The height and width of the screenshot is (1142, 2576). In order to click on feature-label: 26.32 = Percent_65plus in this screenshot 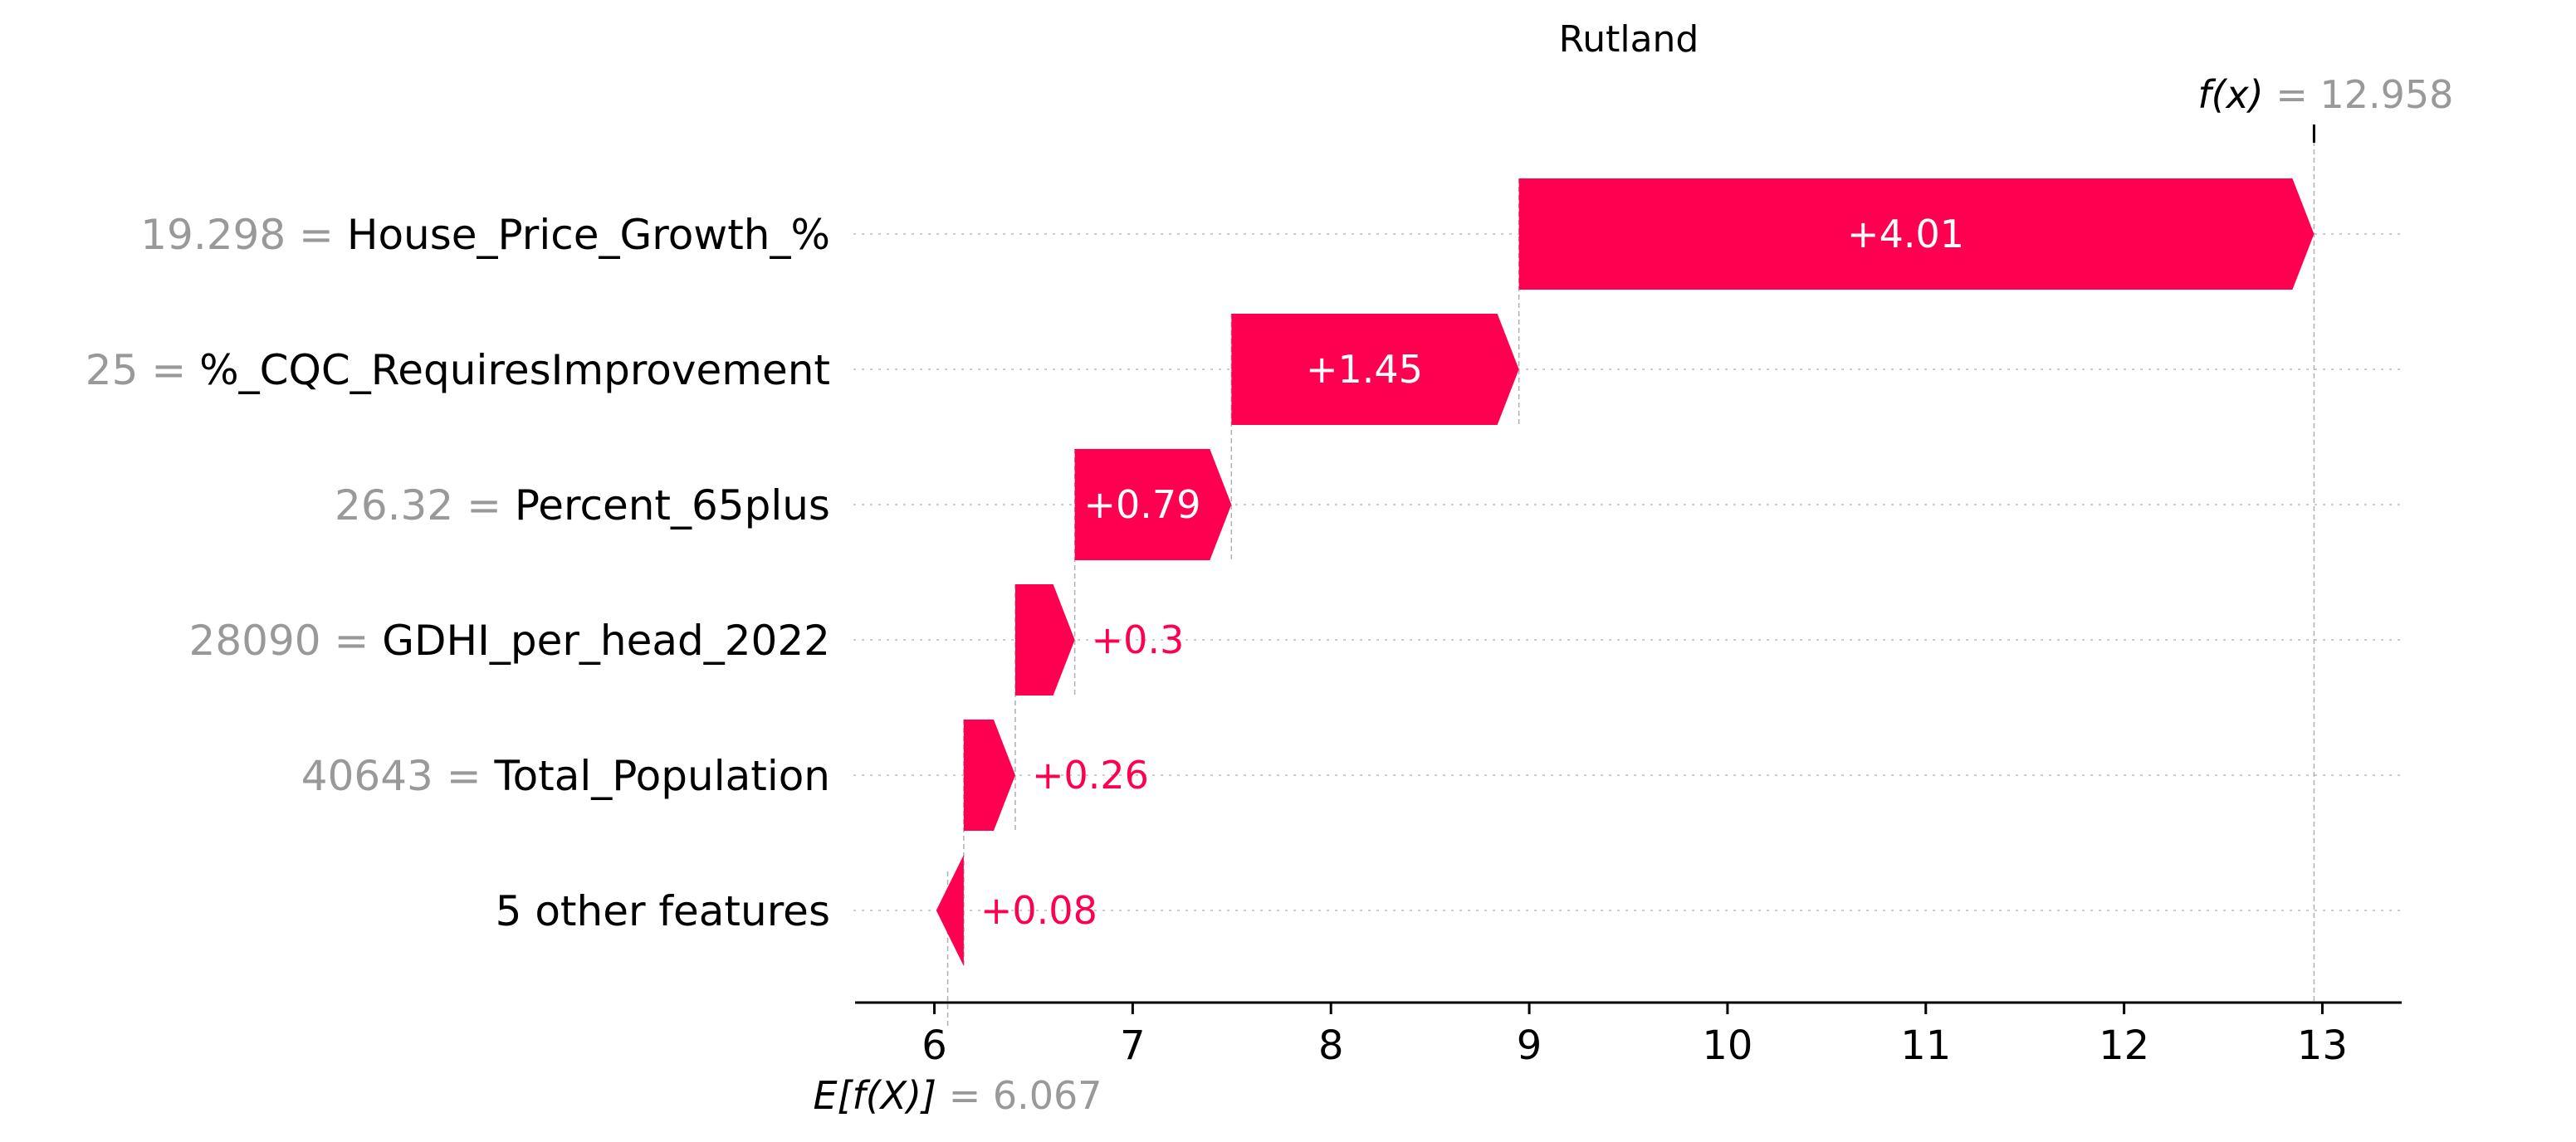, I will do `click(582, 505)`.